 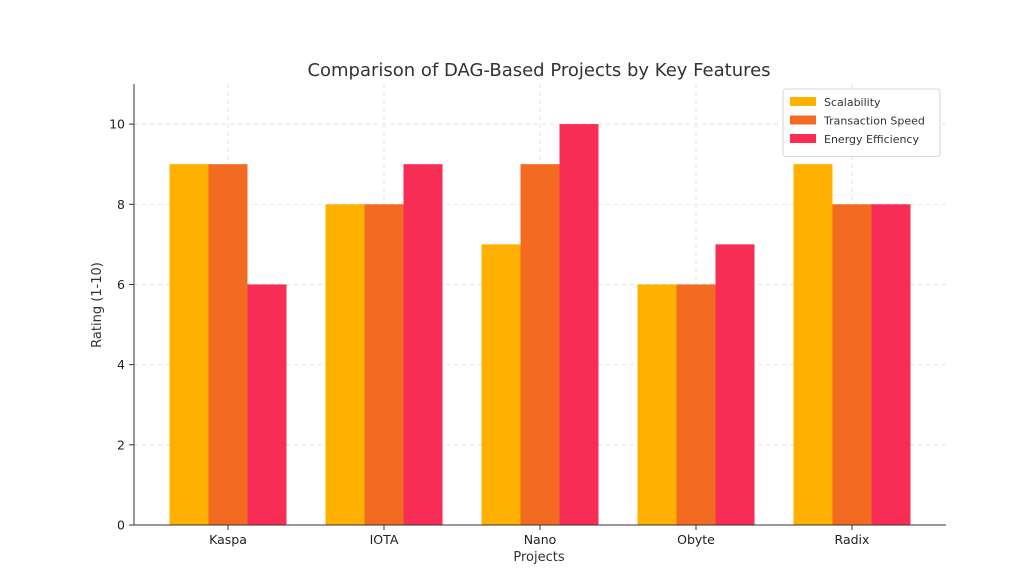 What do you see at coordinates (696, 404) in the screenshot?
I see `bar-obyte-transaction-speed` at bounding box center [696, 404].